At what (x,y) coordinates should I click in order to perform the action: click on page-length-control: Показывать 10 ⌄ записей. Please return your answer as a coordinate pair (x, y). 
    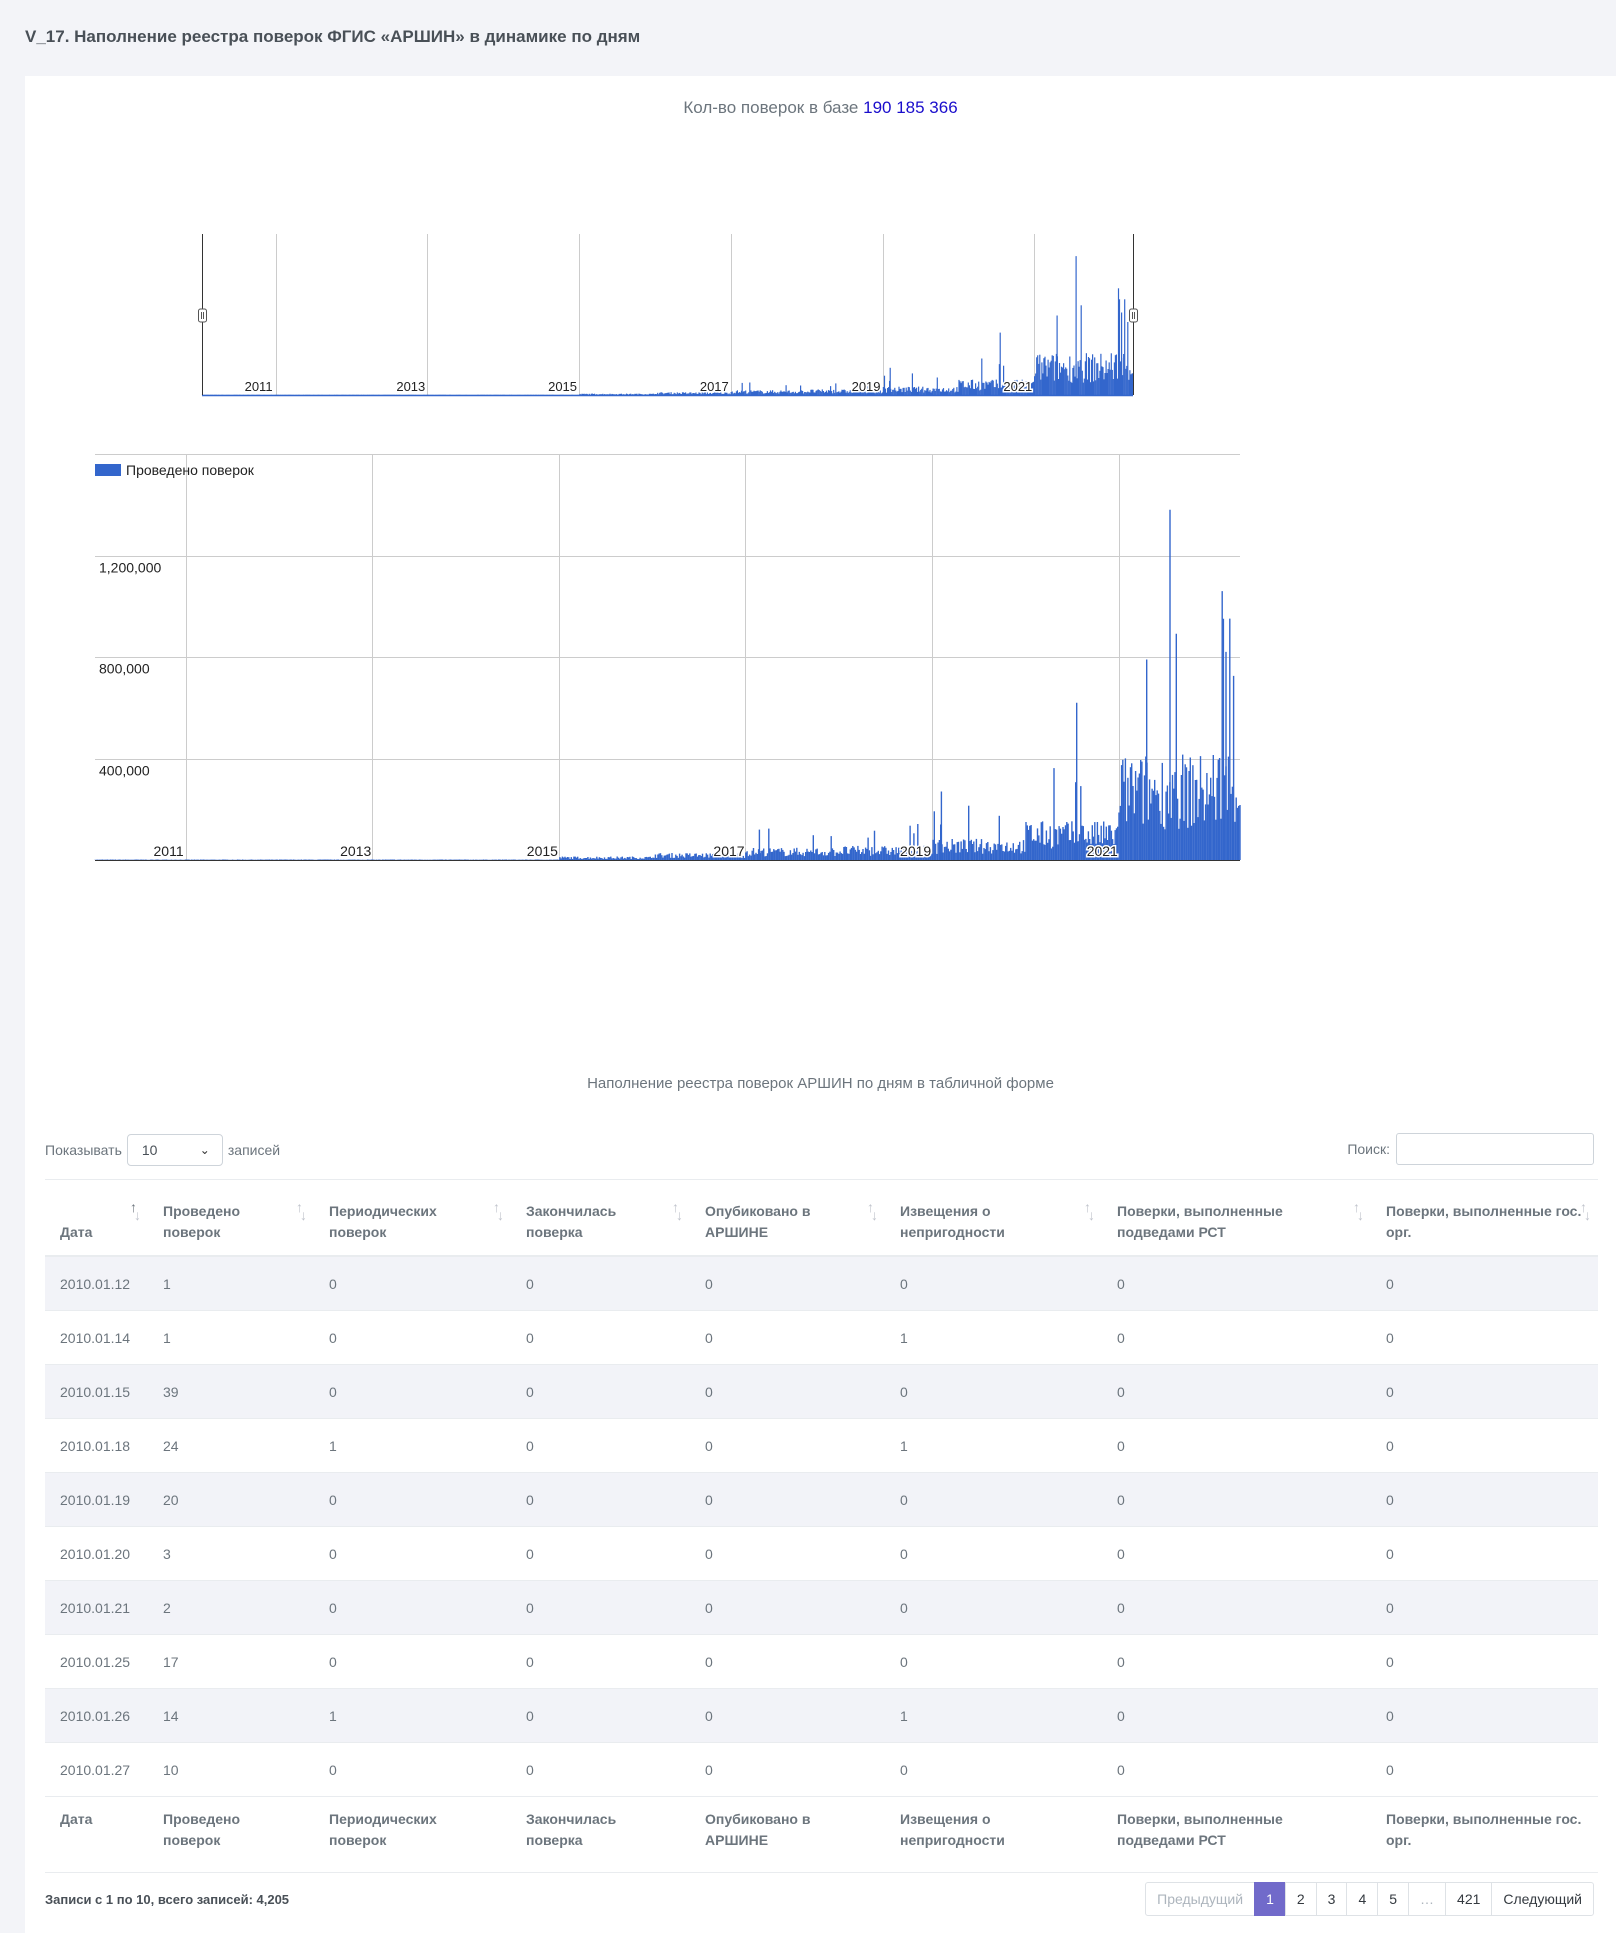
    Looking at the image, I should click on (162, 1150).